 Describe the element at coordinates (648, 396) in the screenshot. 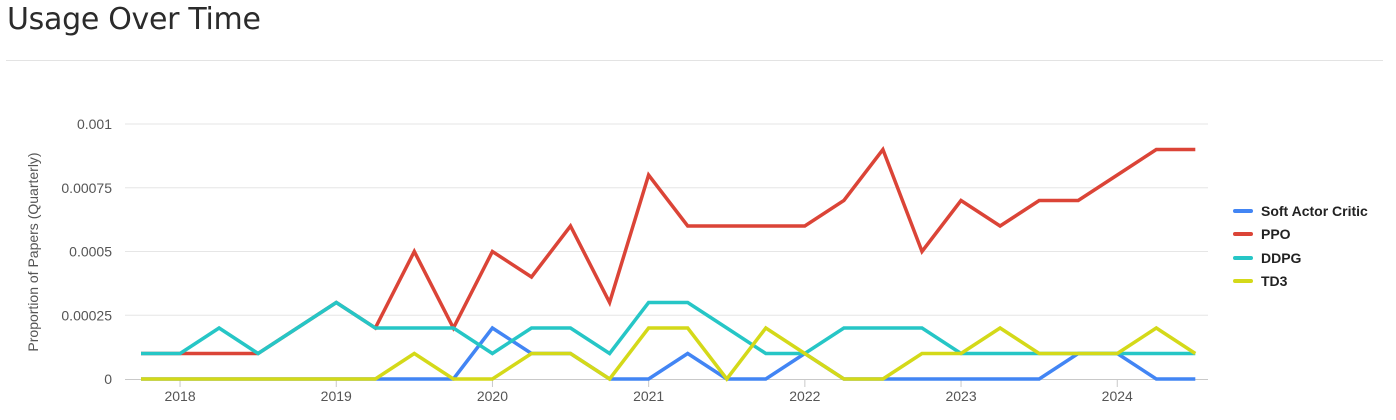

I see `x-tick-label: 2021` at that location.